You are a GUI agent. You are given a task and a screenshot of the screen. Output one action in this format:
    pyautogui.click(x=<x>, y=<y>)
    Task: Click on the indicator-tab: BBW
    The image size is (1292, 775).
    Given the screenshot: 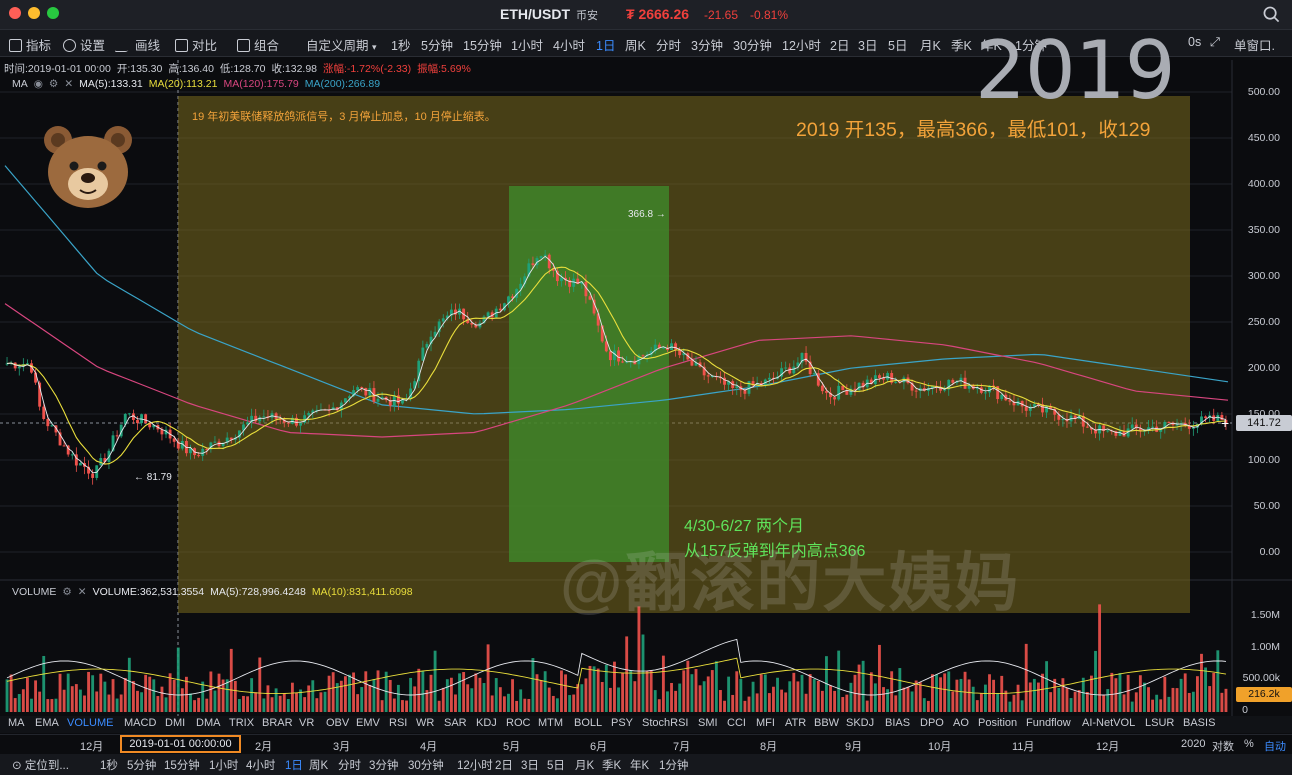 What is the action you would take?
    pyautogui.click(x=827, y=723)
    